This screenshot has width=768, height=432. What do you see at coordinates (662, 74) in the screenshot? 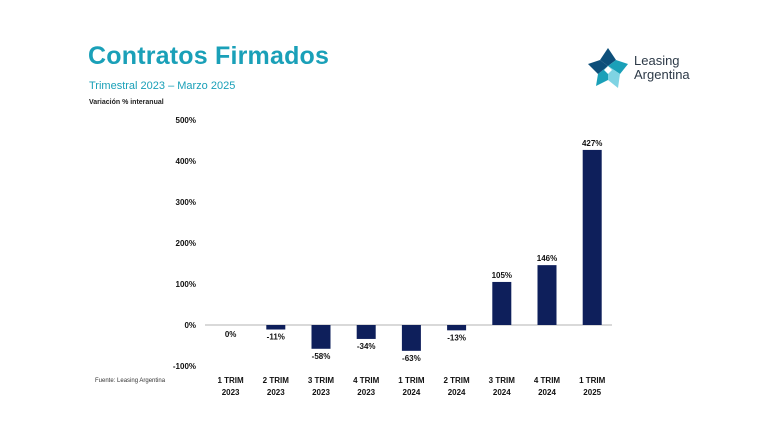
I see `brand-line-2: Argentina` at bounding box center [662, 74].